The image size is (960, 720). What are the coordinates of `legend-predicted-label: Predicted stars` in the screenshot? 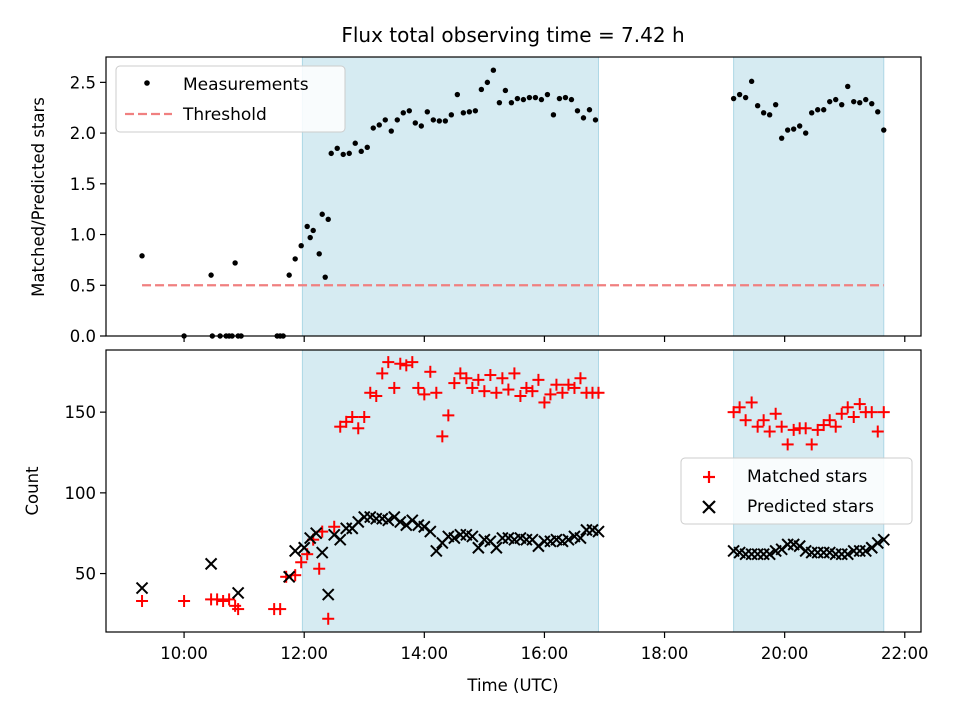 It's located at (810, 507).